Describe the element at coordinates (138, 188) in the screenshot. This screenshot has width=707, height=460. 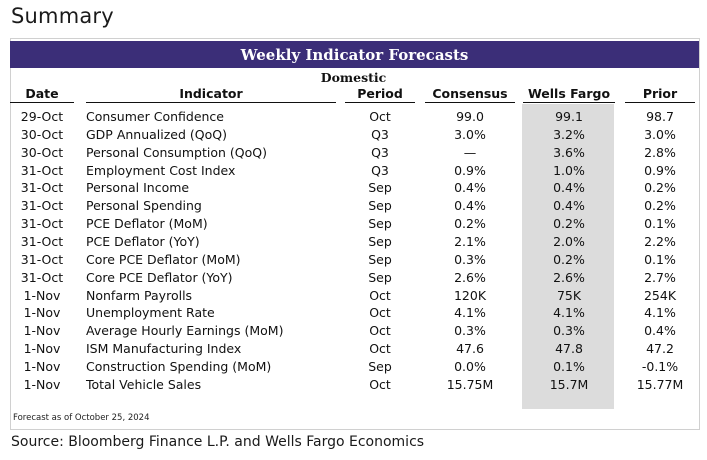
I see `cell-indicator: Personal Income` at that location.